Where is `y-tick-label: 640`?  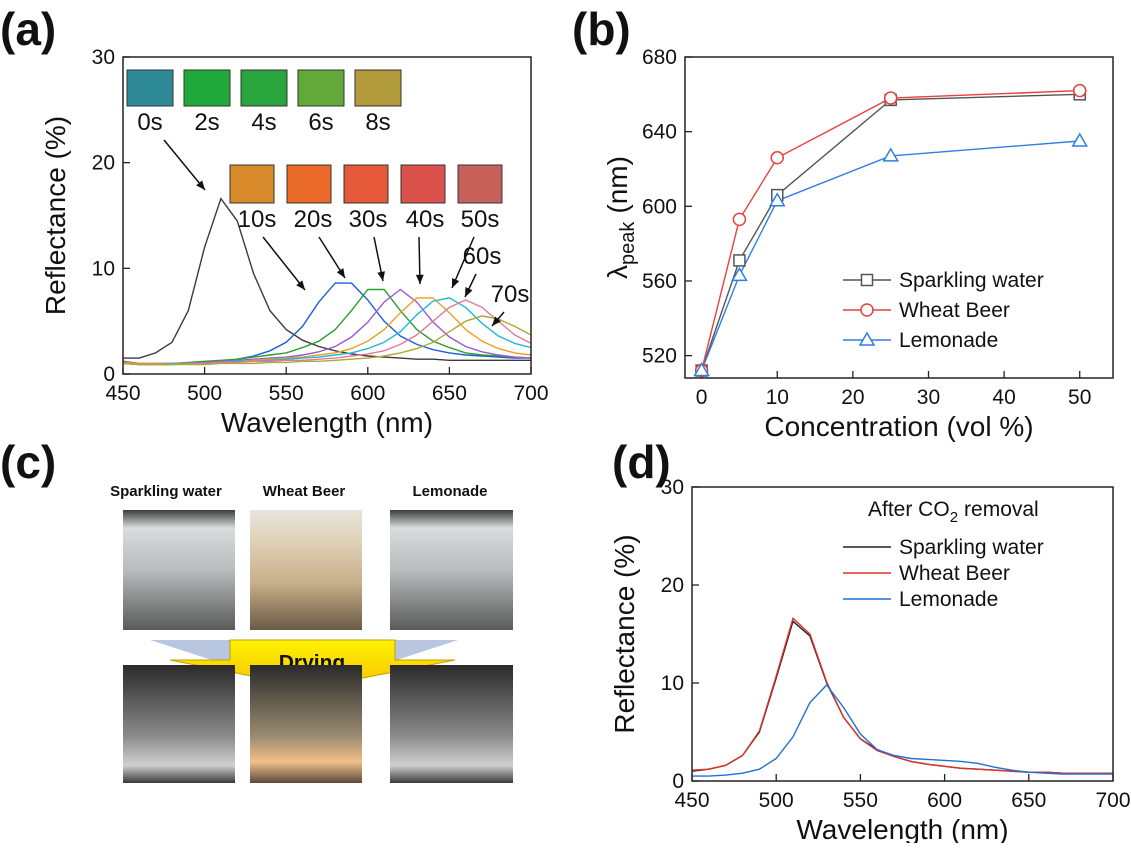
y-tick-label: 640 is located at coordinates (659, 132).